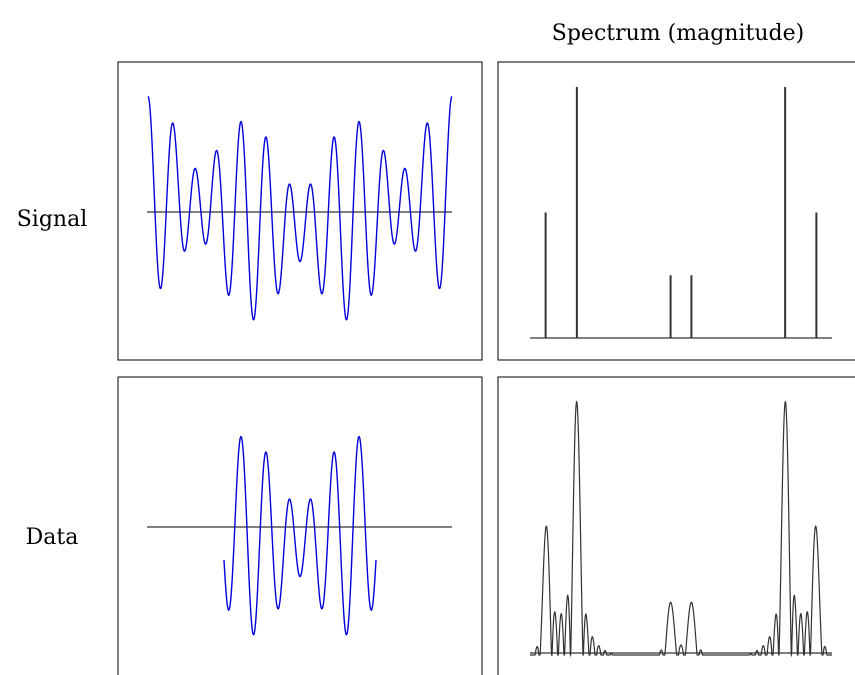  I want to click on row-label-signal: Signal, so click(52, 219).